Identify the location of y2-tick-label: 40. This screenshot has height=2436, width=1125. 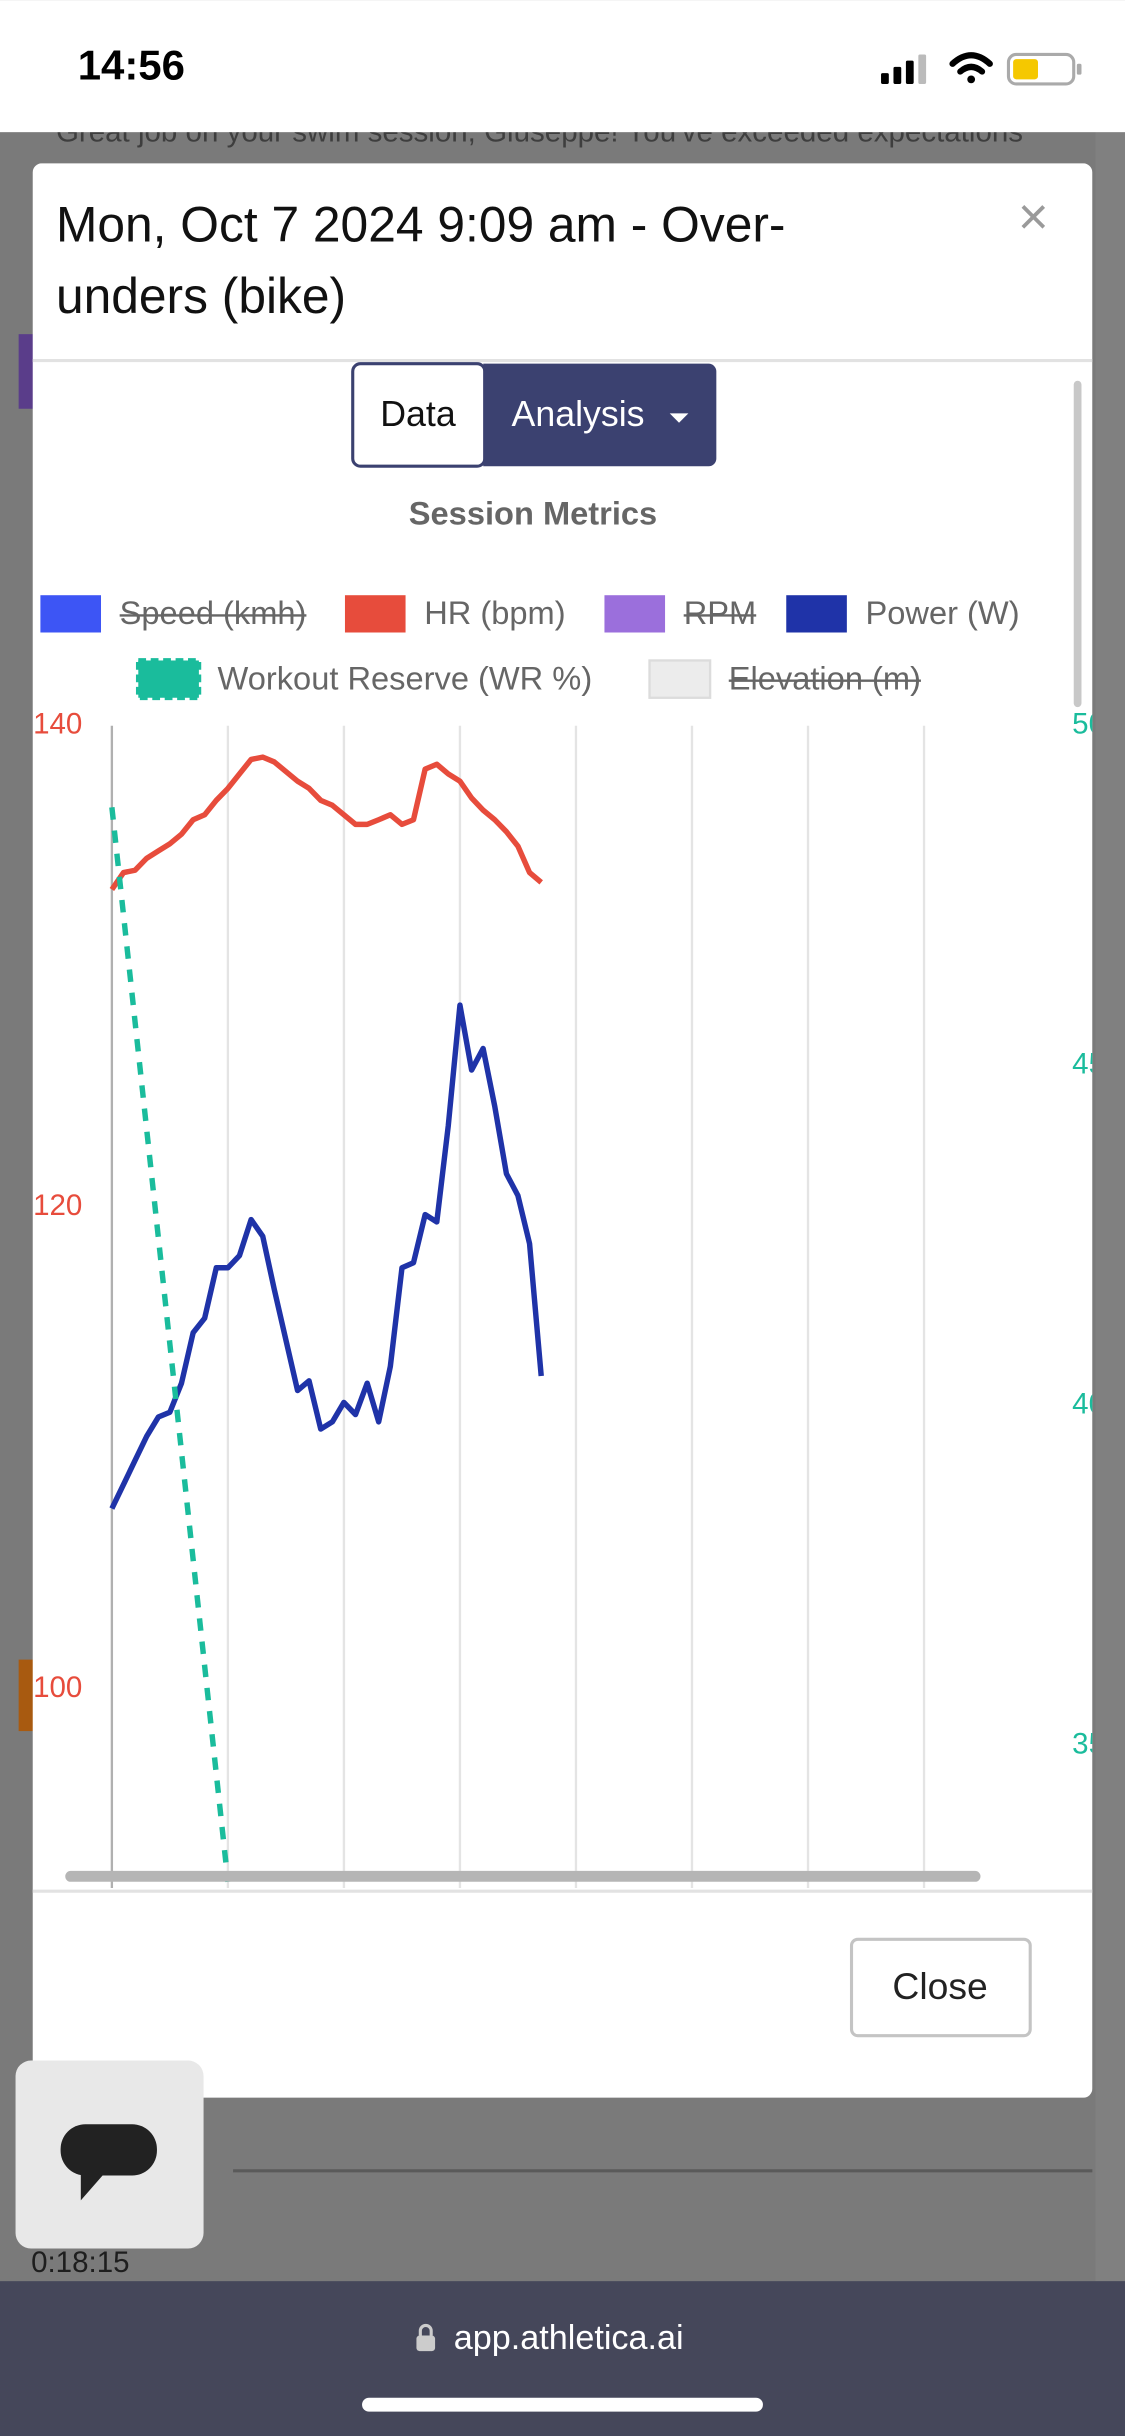
(1088, 1404).